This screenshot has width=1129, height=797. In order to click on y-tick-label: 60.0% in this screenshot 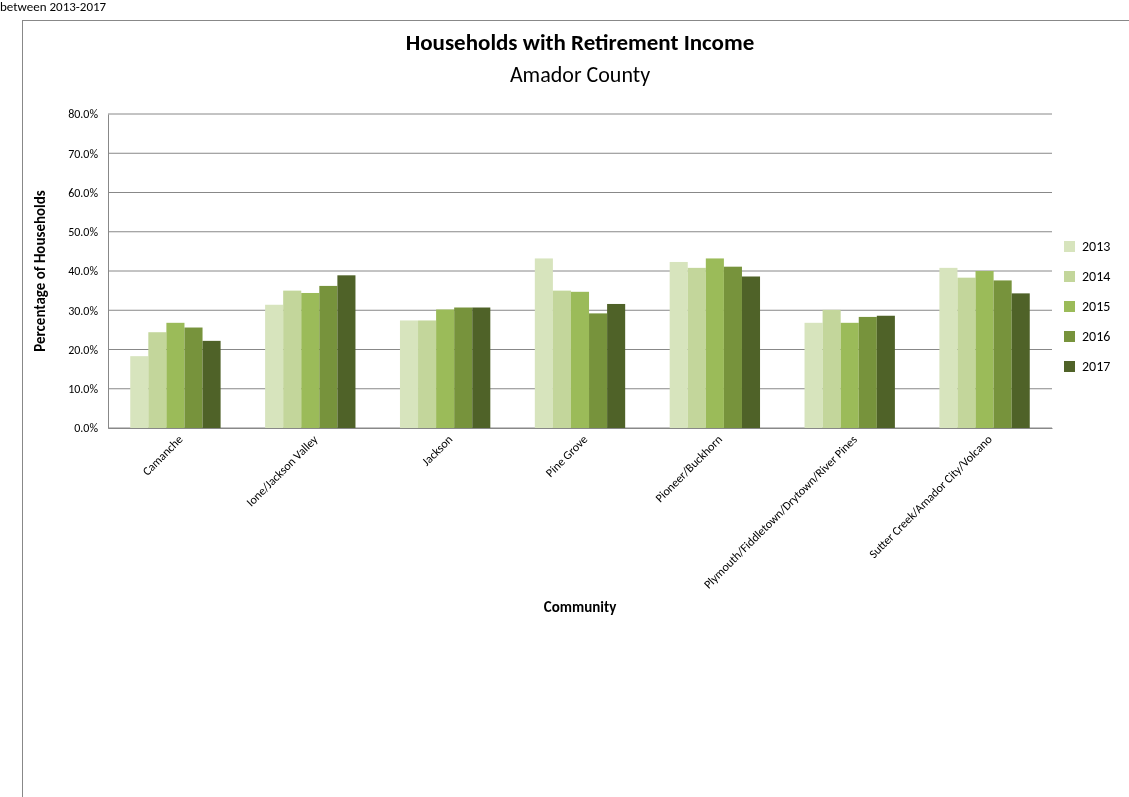, I will do `click(83, 192)`.